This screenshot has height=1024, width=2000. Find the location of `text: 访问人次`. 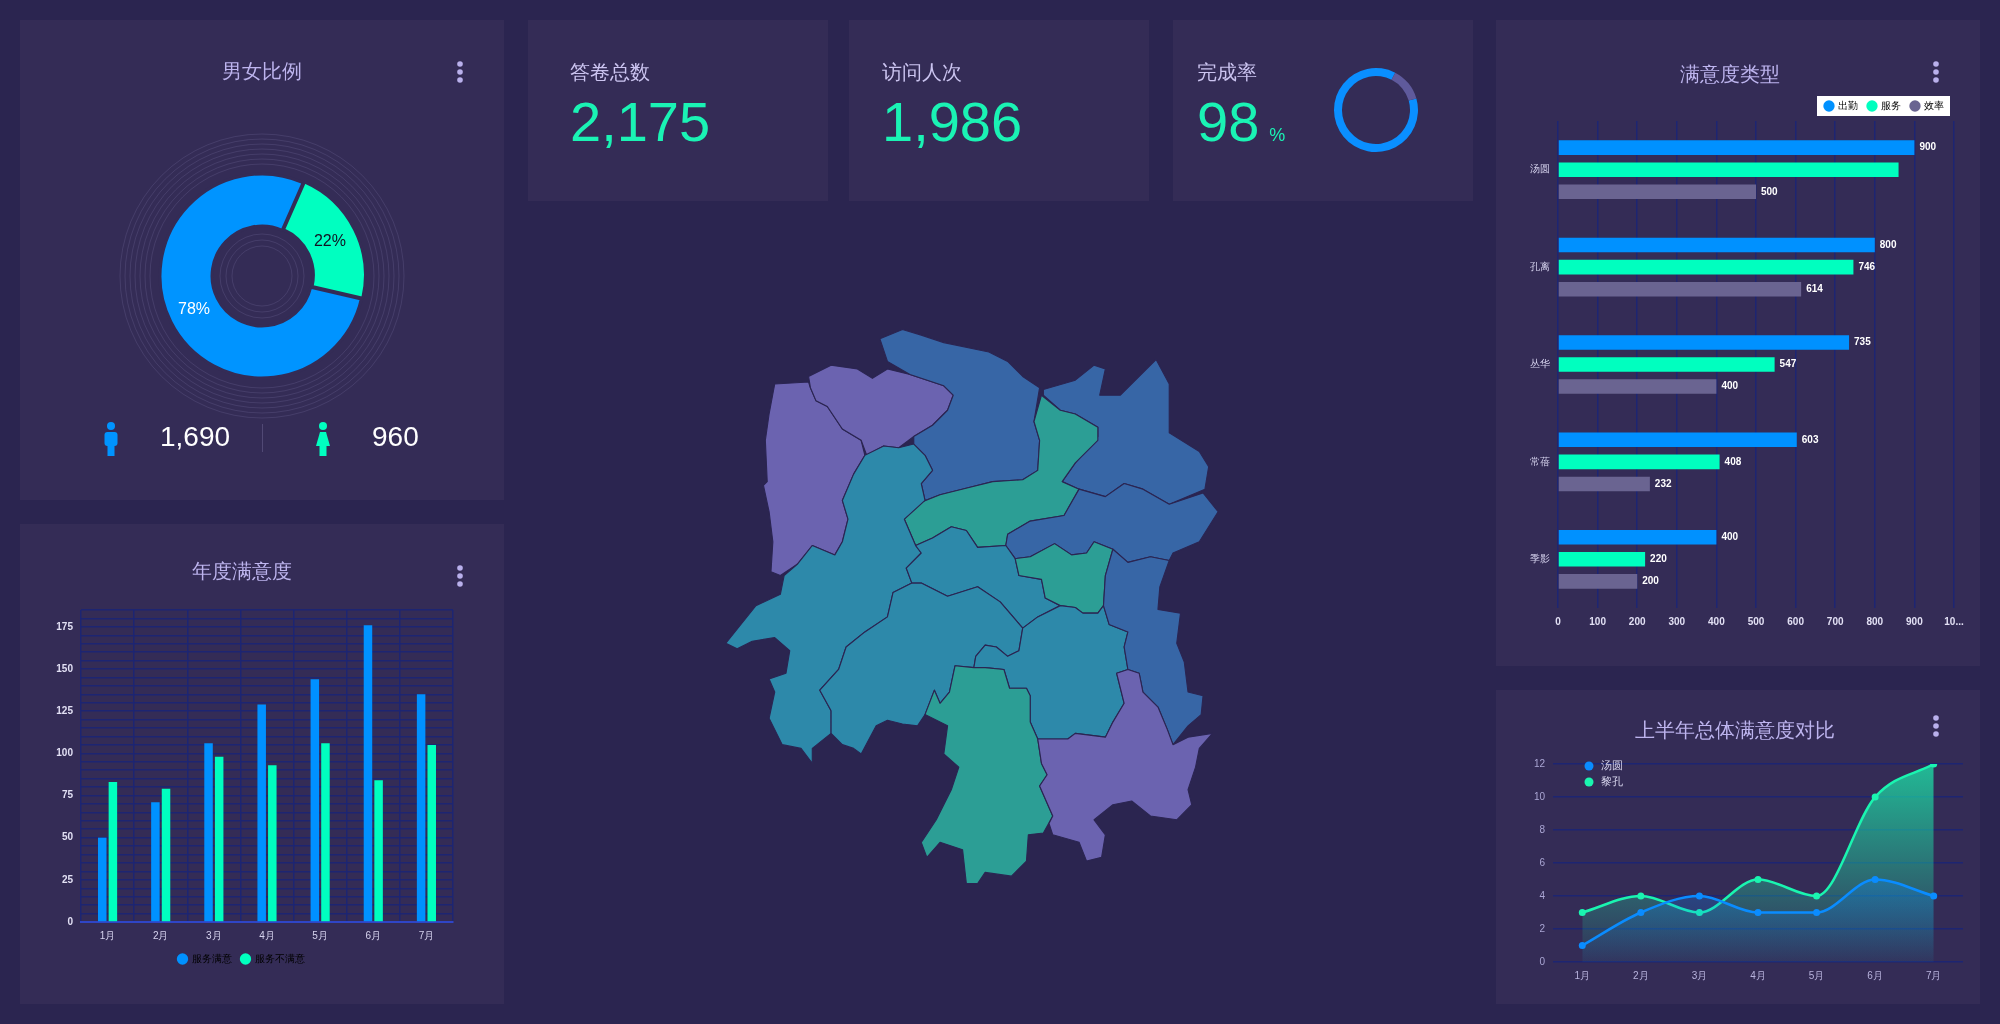

text: 访问人次 is located at coordinates (922, 72).